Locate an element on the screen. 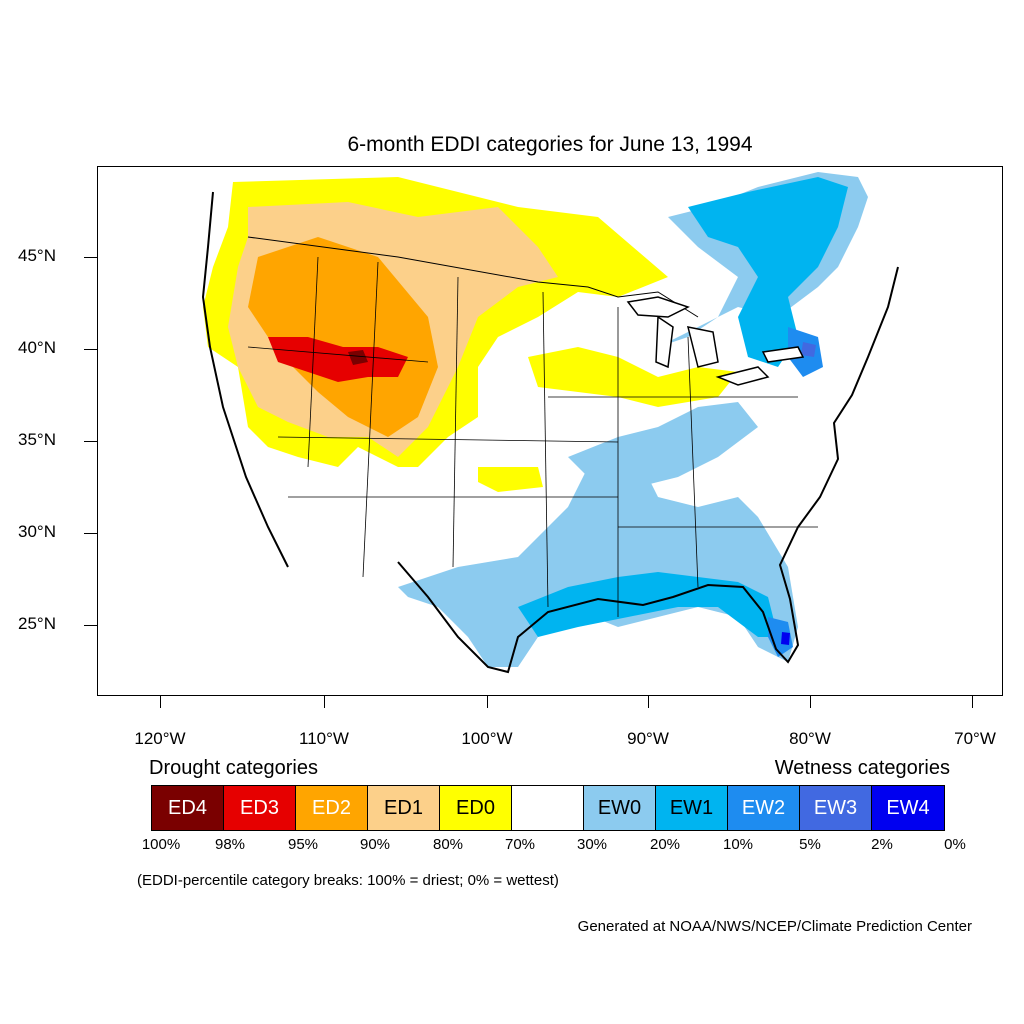  legend-bar: ED4 ED3 ED2 ED1 ED0 EW0 EW1 EW2 EW3 EW4 is located at coordinates (548, 808).